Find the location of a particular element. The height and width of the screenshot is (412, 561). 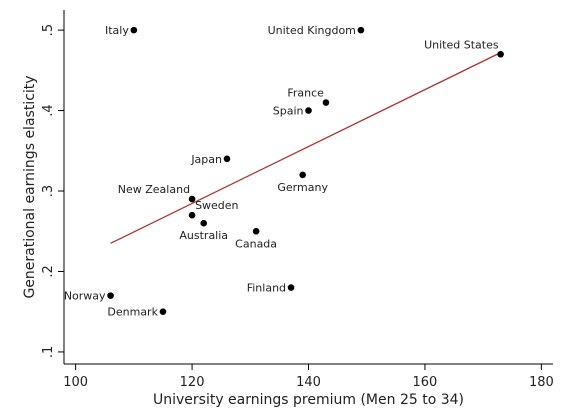

data-point-label: Sweden is located at coordinates (216, 205).